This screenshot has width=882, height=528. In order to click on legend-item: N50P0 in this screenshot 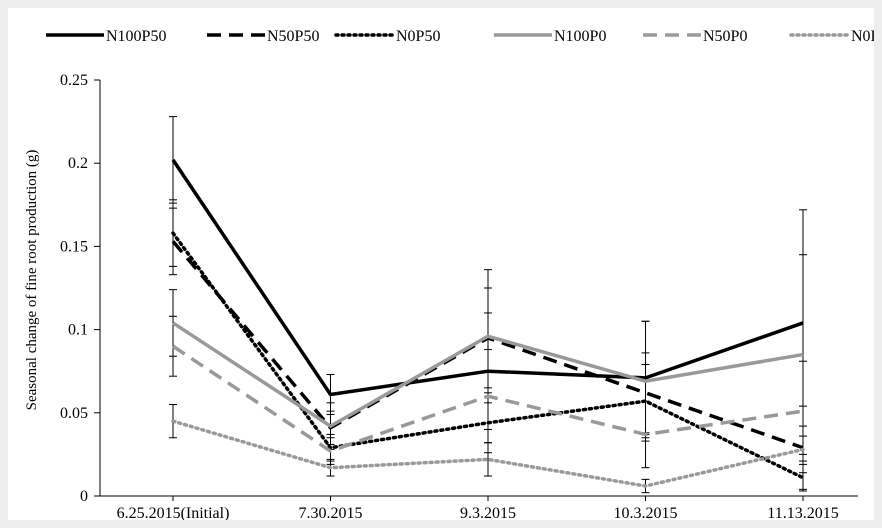, I will do `click(695, 36)`.